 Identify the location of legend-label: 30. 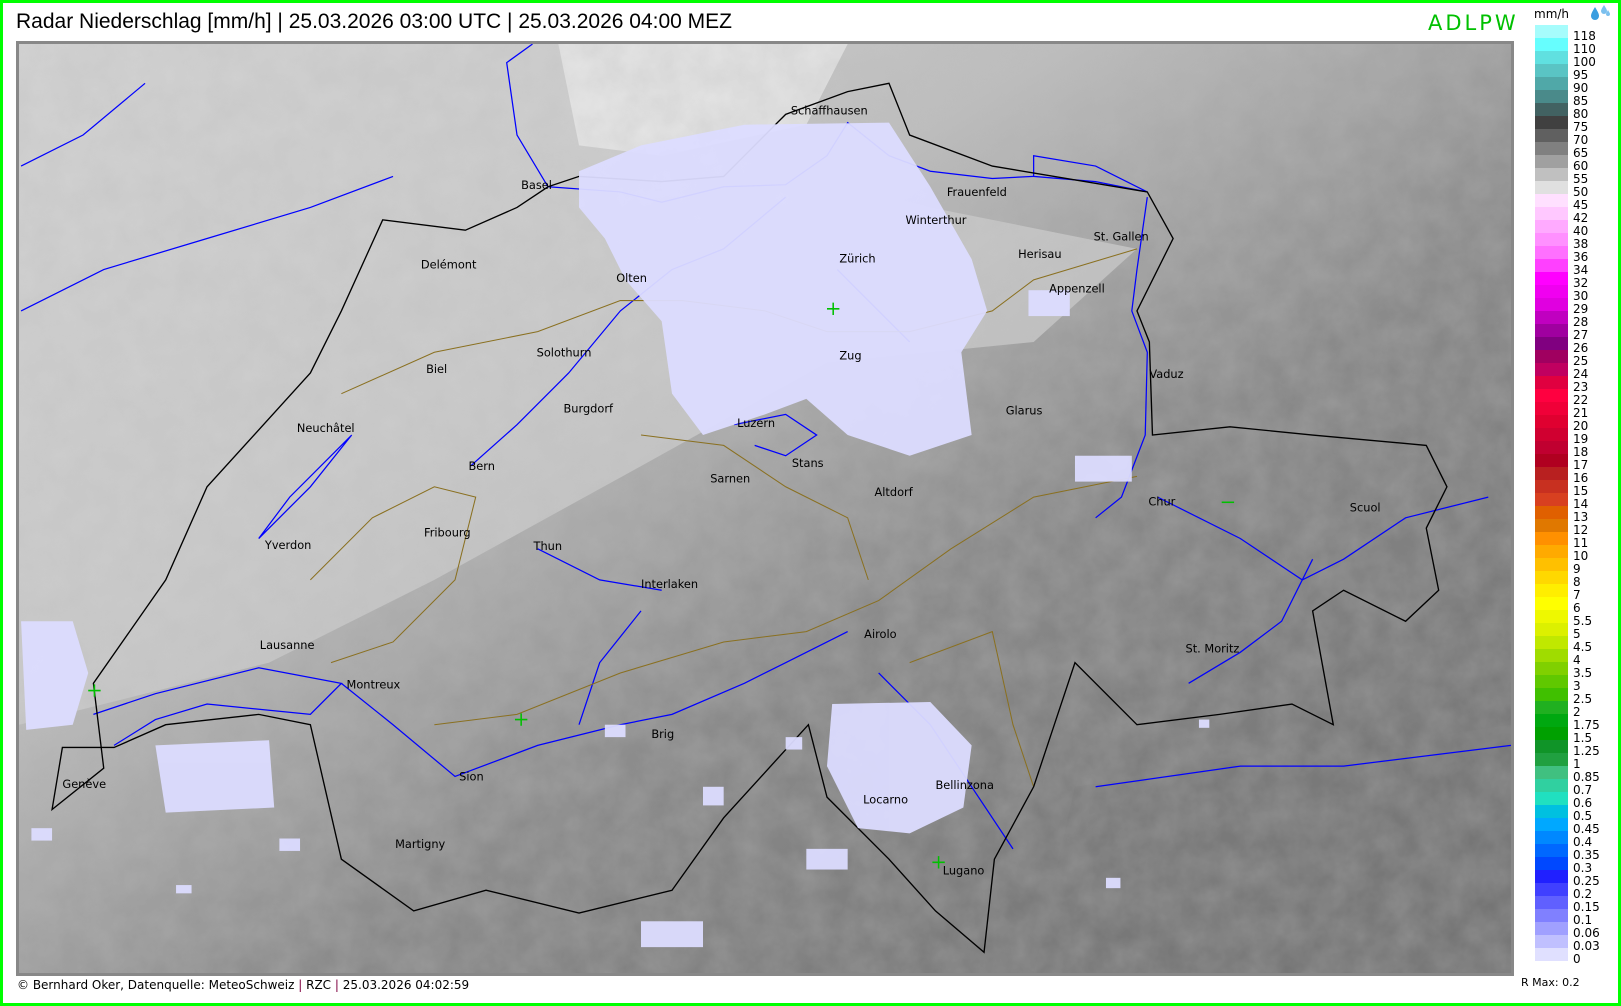
(1581, 296).